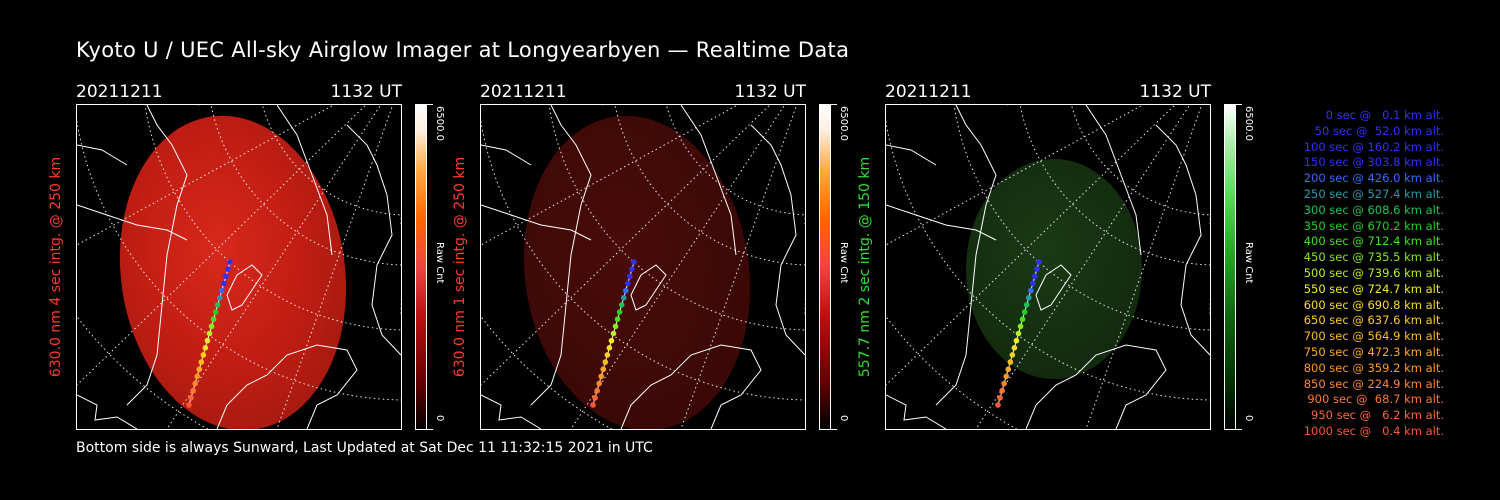 This screenshot has width=1500, height=500. What do you see at coordinates (1373, 304) in the screenshot?
I see `legend-row: 600 sec @ 690.8 km alt.` at bounding box center [1373, 304].